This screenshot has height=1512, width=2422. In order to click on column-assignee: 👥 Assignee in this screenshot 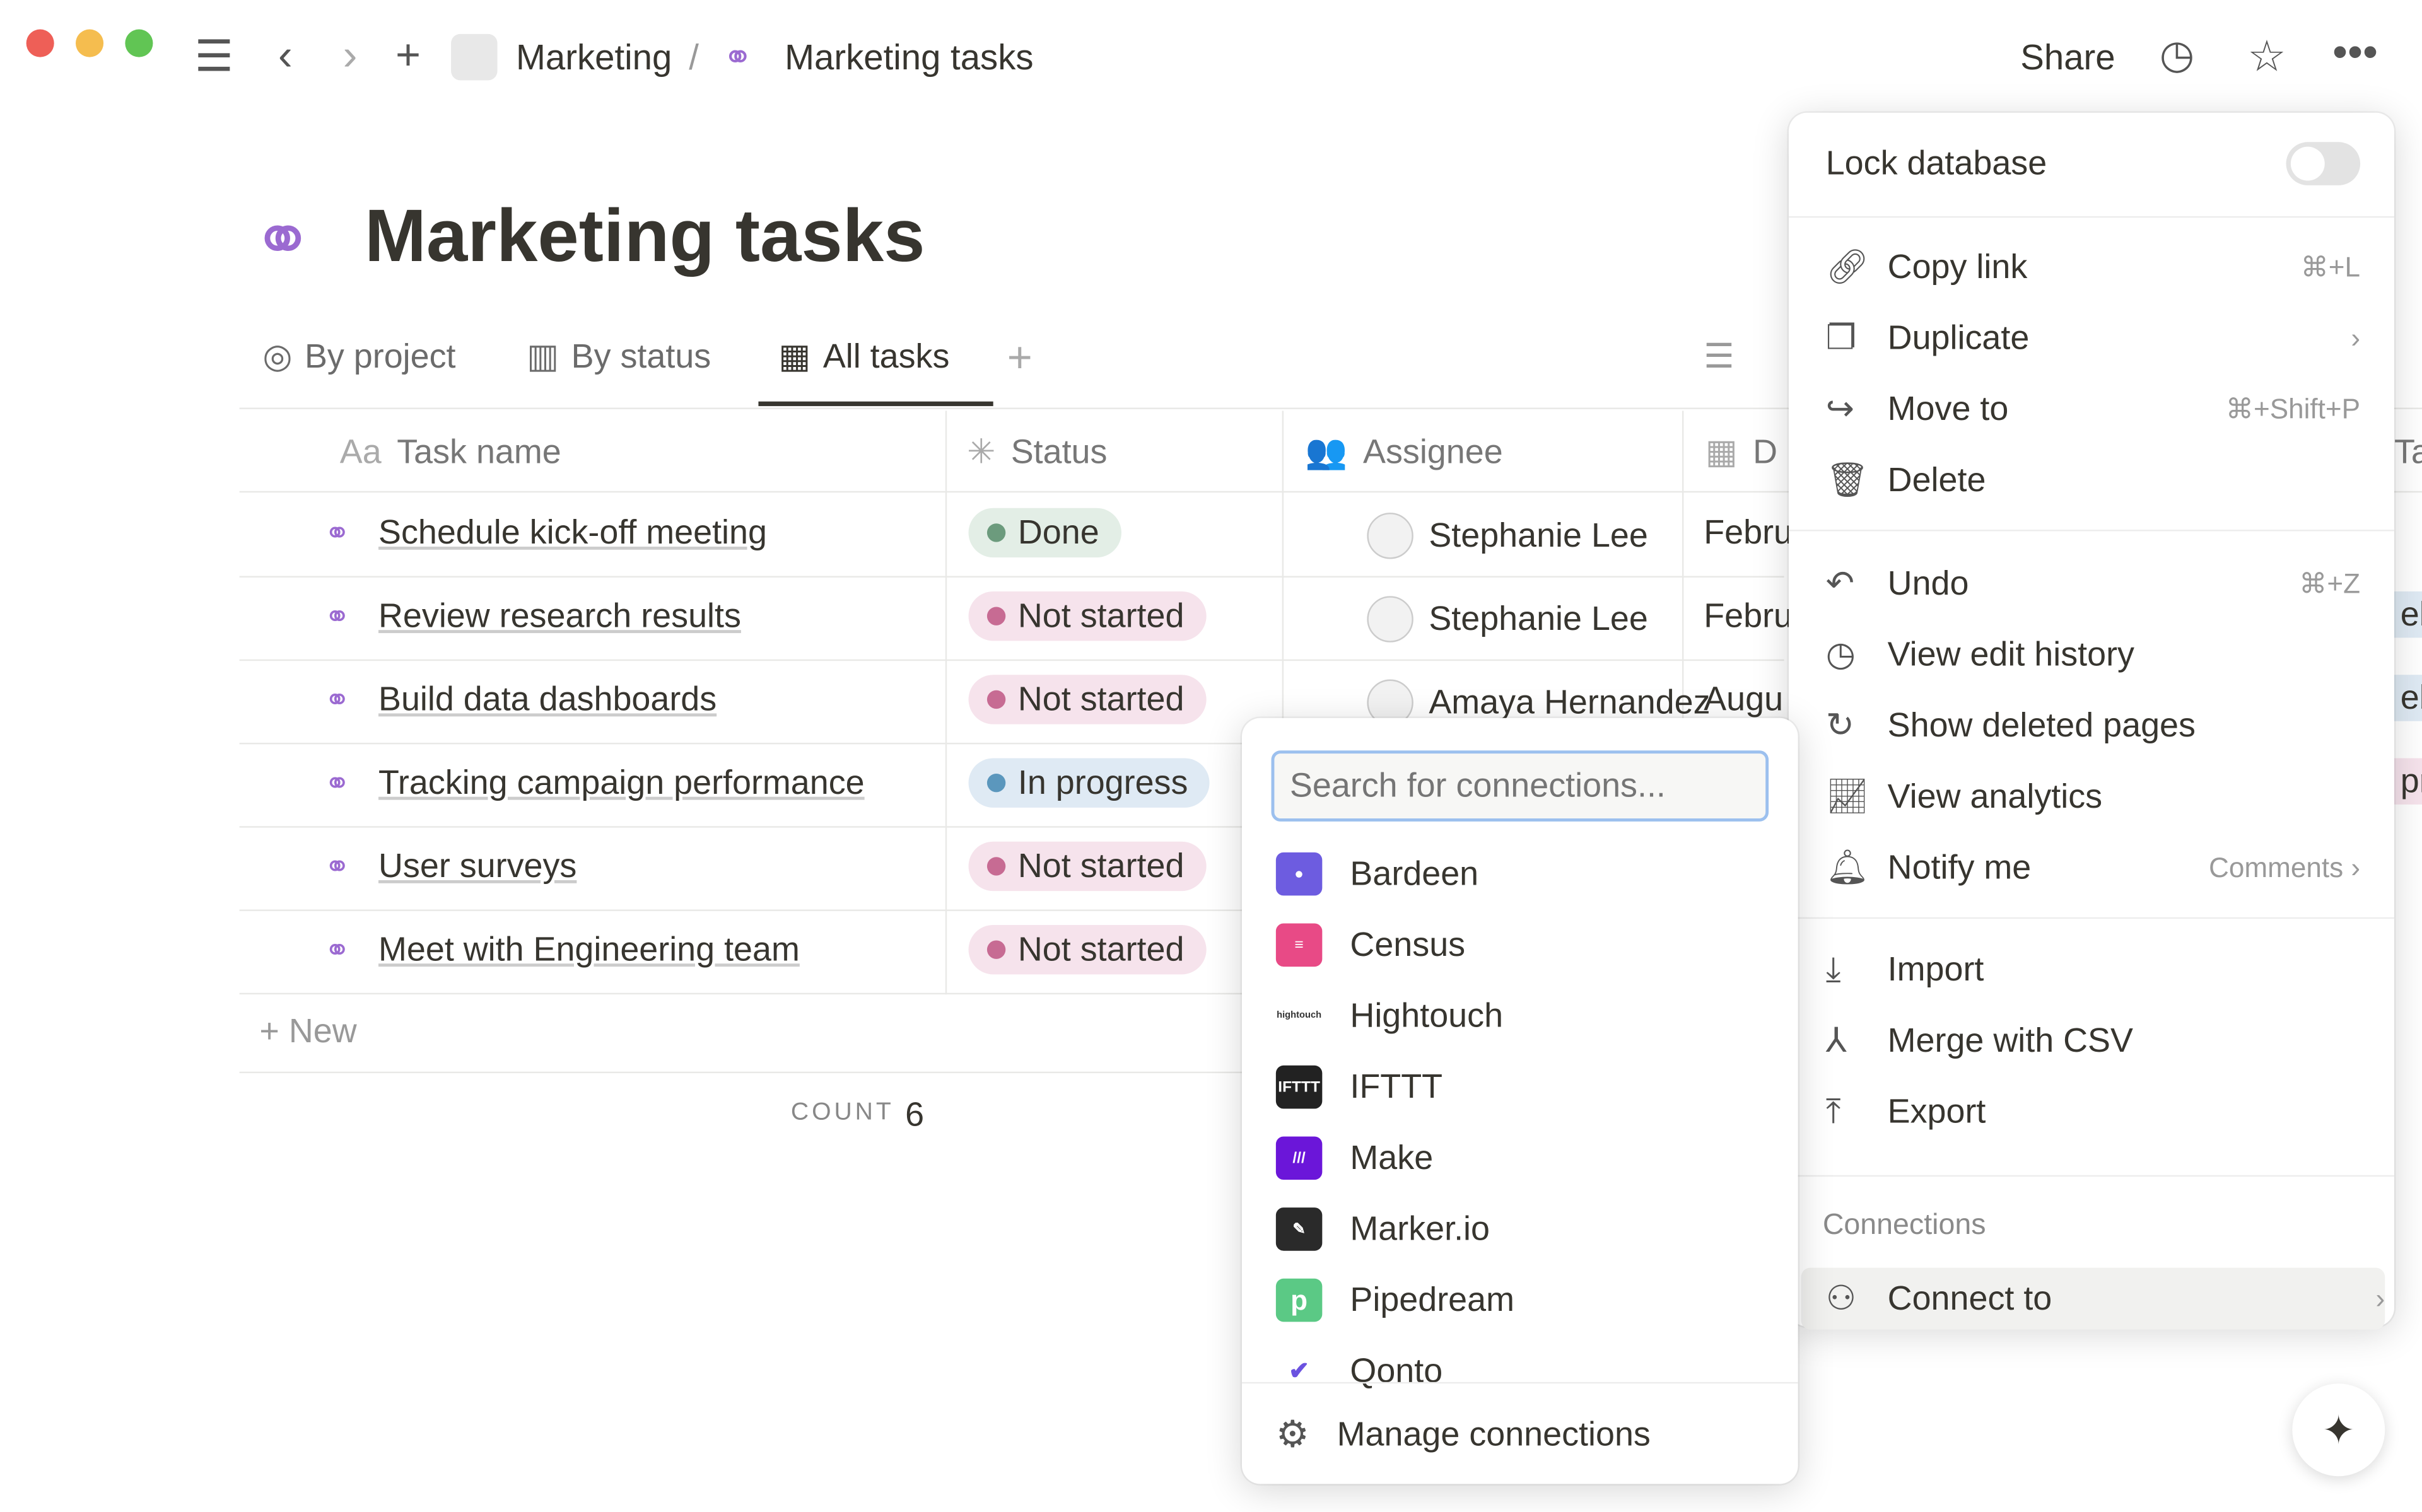, I will do `click(1403, 453)`.